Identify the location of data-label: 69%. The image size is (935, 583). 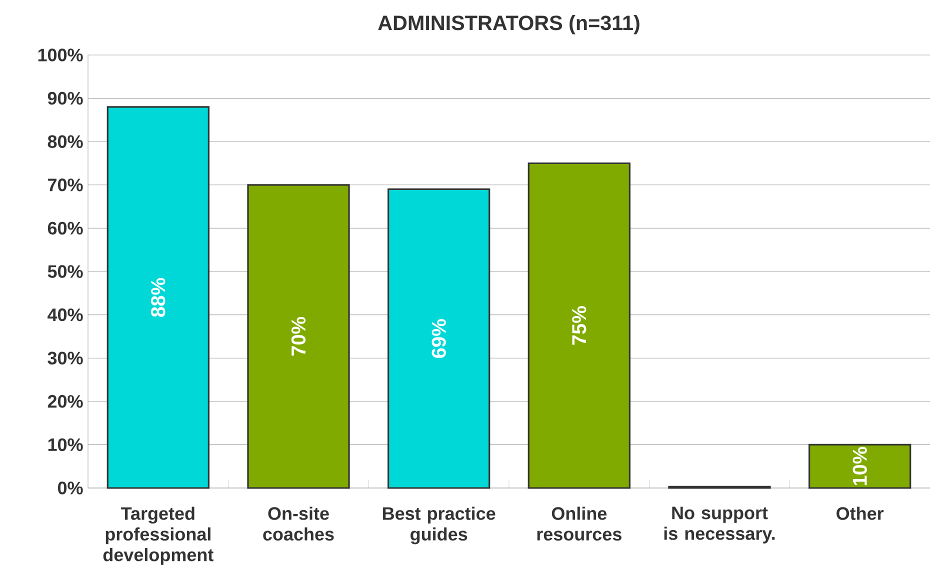
(439, 338).